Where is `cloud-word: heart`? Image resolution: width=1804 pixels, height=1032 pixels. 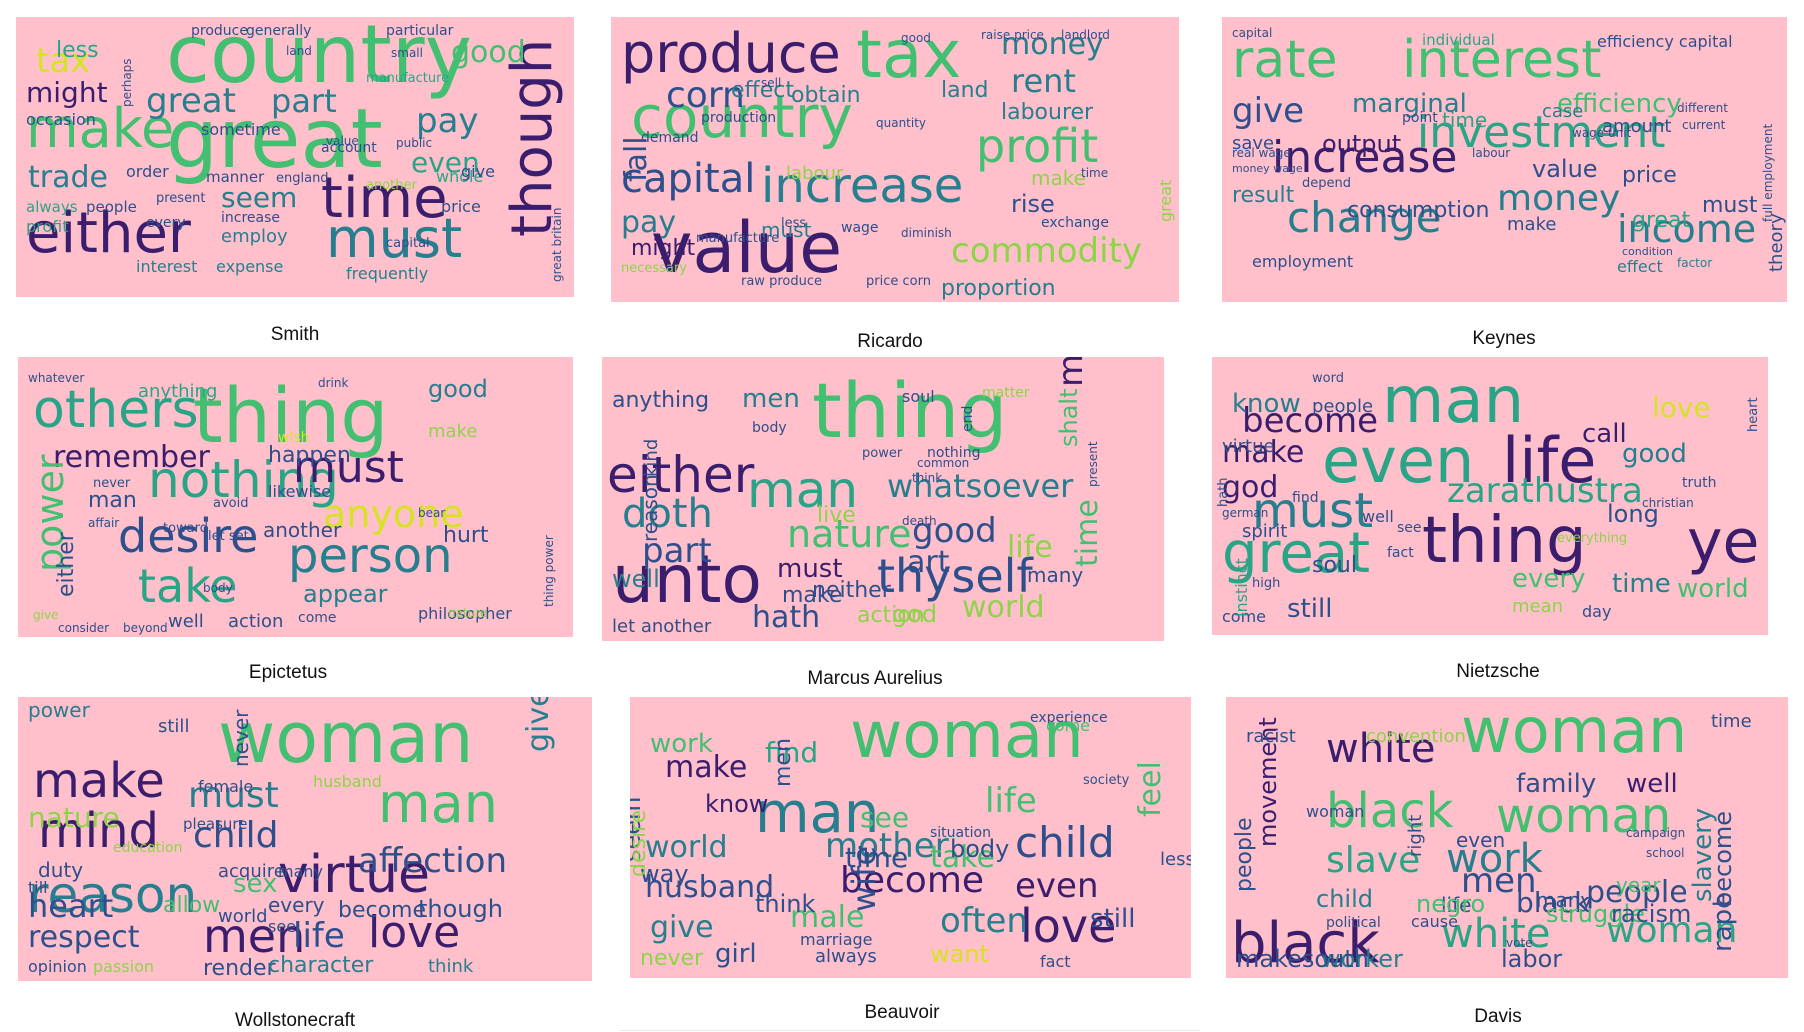
cloud-word: heart is located at coordinates (1753, 414).